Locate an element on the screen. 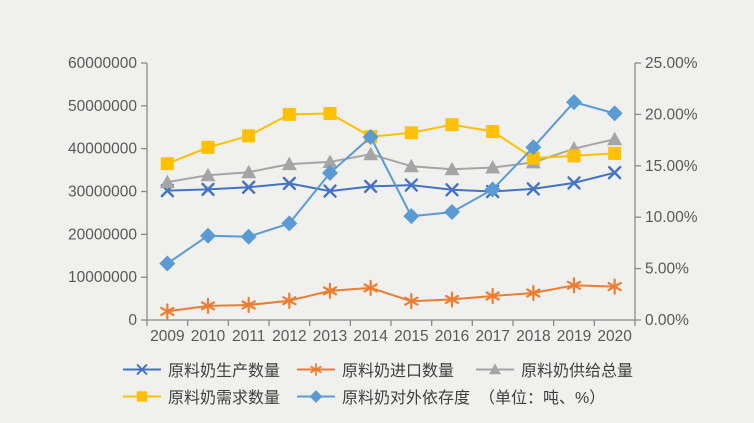  left-tick-label: 40000000 is located at coordinates (102, 149).